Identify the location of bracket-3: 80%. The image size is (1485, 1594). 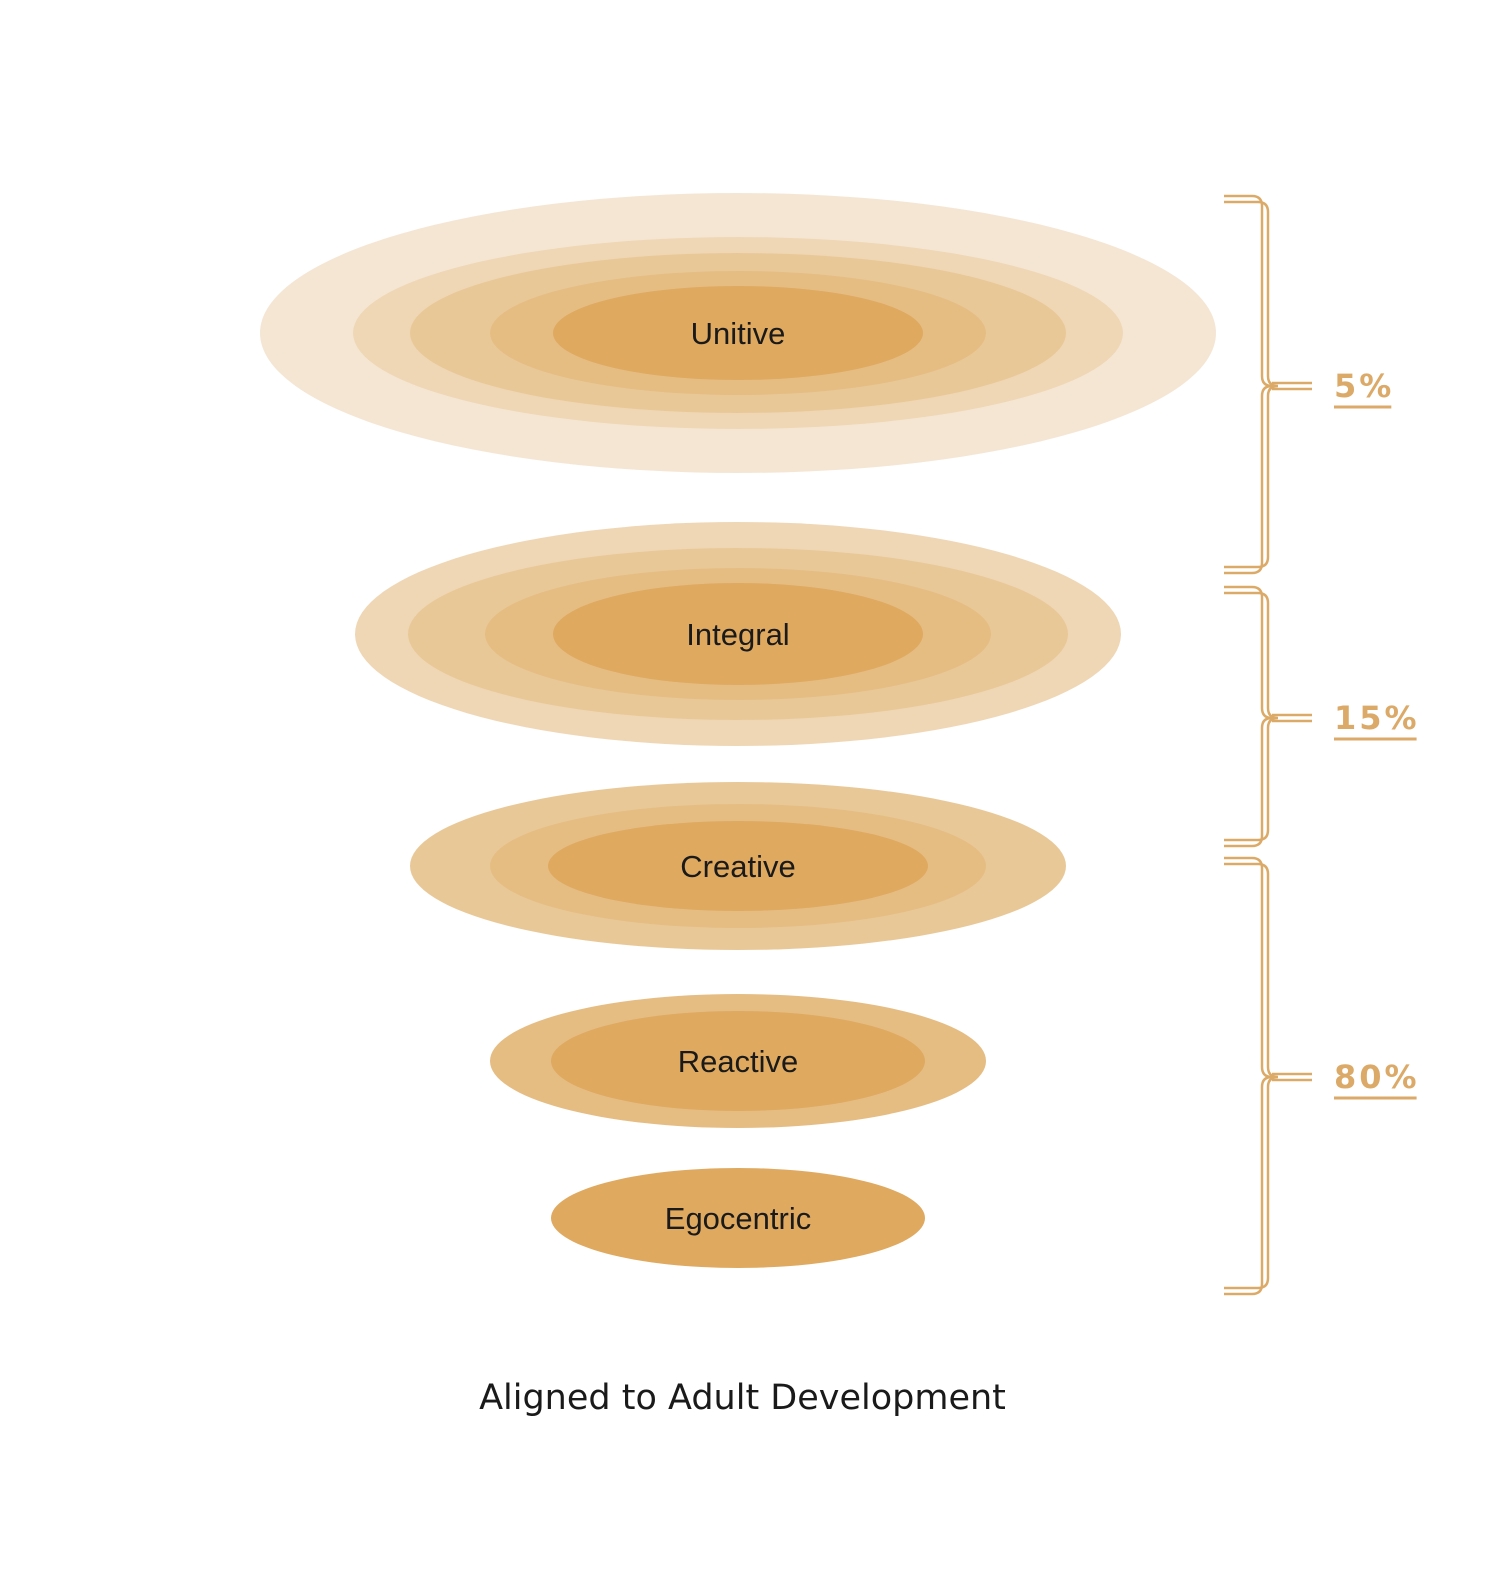
(1322, 1076).